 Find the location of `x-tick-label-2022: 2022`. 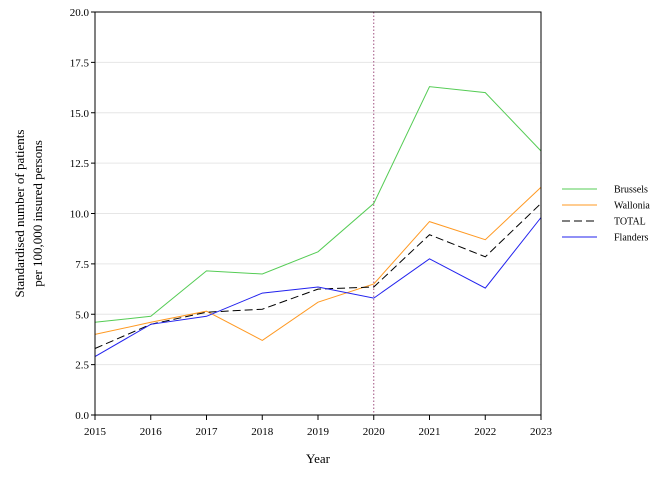

x-tick-label-2022: 2022 is located at coordinates (485, 432).